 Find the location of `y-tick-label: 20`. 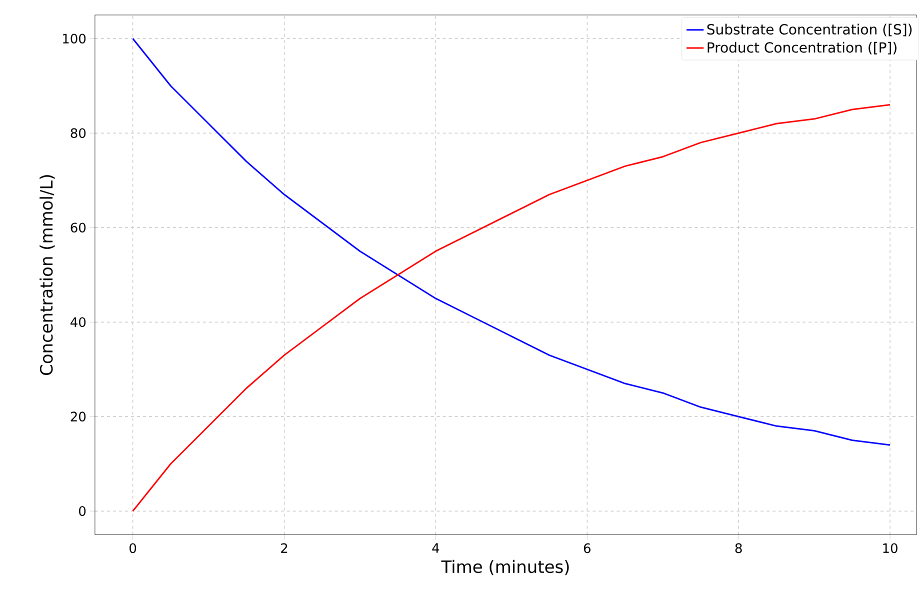

y-tick-label: 20 is located at coordinates (78, 417).